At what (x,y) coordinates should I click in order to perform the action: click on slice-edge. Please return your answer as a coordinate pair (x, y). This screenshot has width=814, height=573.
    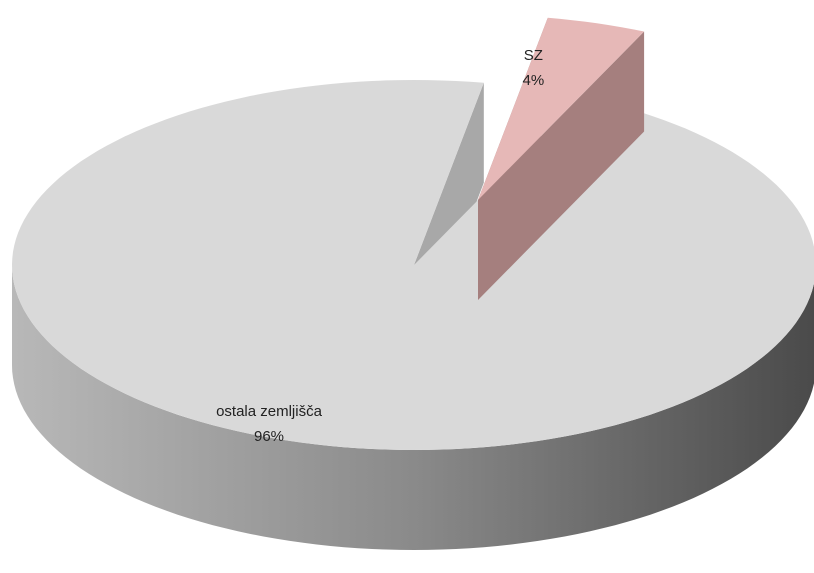
    Looking at the image, I should click on (561, 165).